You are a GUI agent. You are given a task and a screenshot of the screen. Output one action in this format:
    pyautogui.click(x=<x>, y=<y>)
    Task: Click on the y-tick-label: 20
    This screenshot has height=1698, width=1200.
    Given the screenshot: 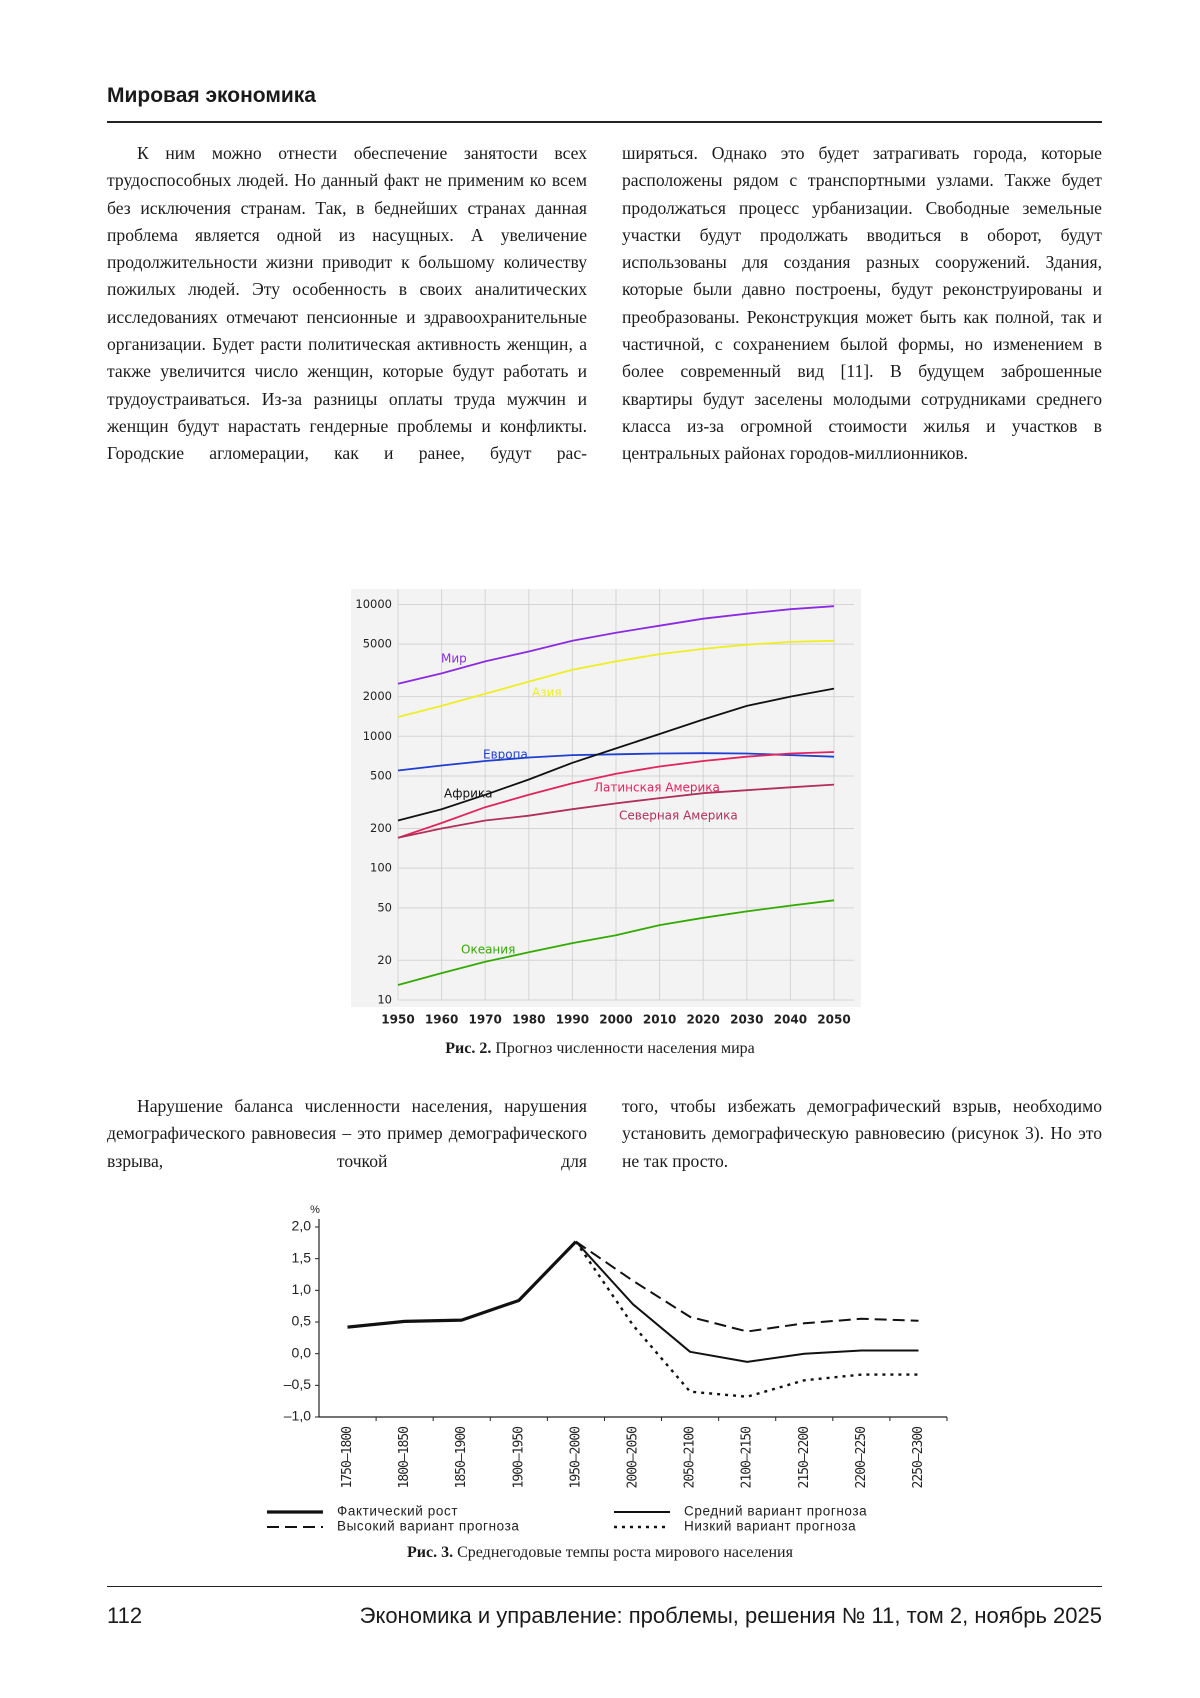 What is the action you would take?
    pyautogui.click(x=384, y=960)
    